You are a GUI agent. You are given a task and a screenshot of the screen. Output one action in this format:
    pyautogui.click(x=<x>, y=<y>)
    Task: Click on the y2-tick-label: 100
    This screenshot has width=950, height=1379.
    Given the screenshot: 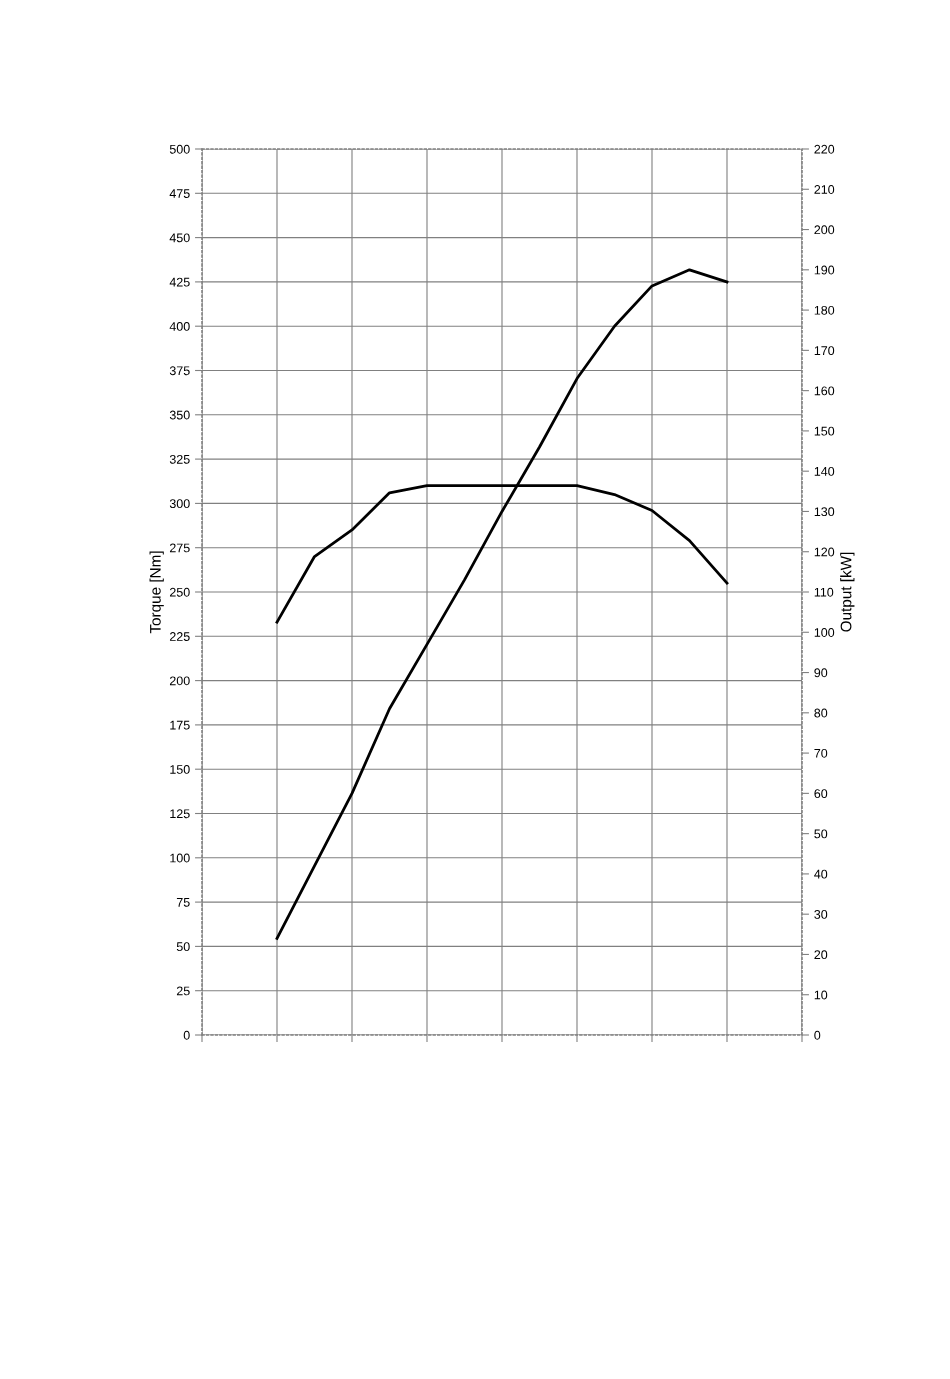 What is the action you would take?
    pyautogui.click(x=824, y=632)
    